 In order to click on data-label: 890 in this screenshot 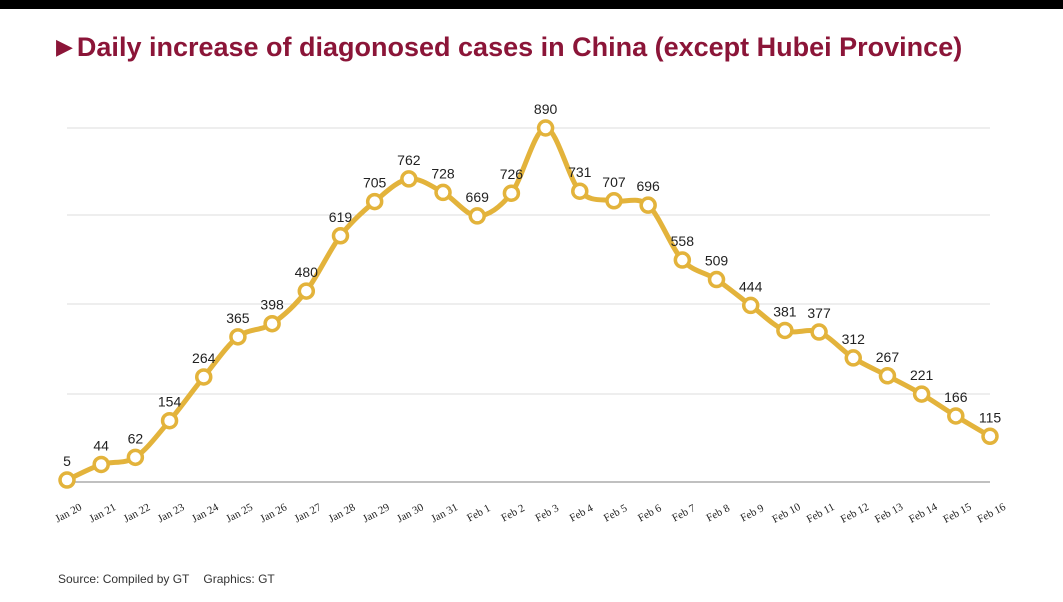, I will do `click(546, 109)`.